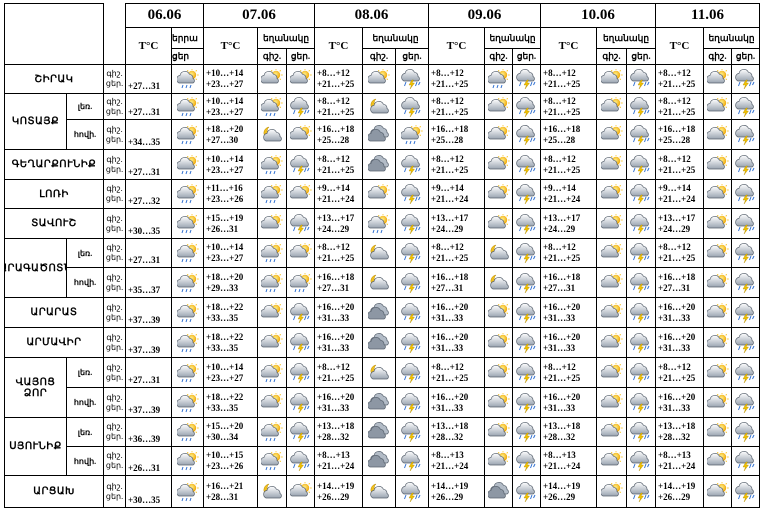 The width and height of the screenshot is (767, 510). What do you see at coordinates (225, 485) in the screenshot?
I see `temperature-night: +16…+21` at bounding box center [225, 485].